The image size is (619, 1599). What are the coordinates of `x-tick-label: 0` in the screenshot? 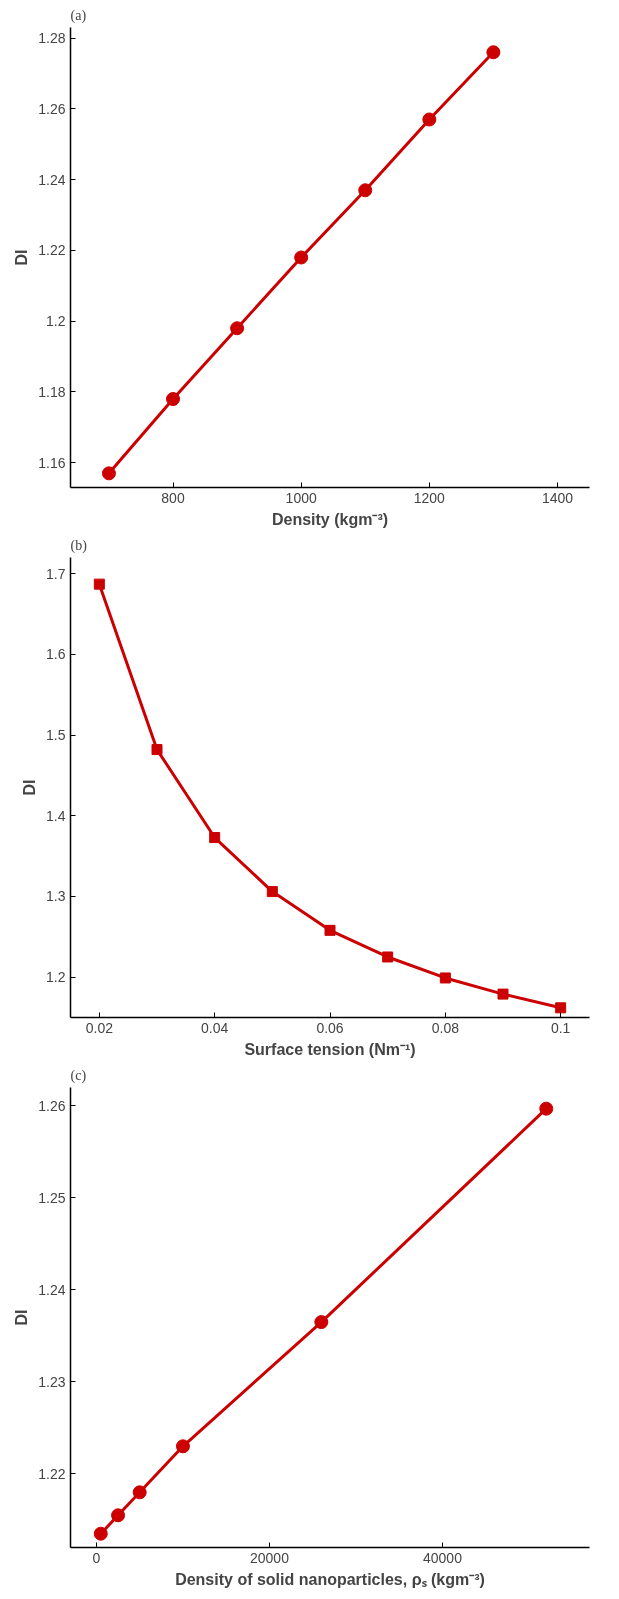 It's located at (96, 1557).